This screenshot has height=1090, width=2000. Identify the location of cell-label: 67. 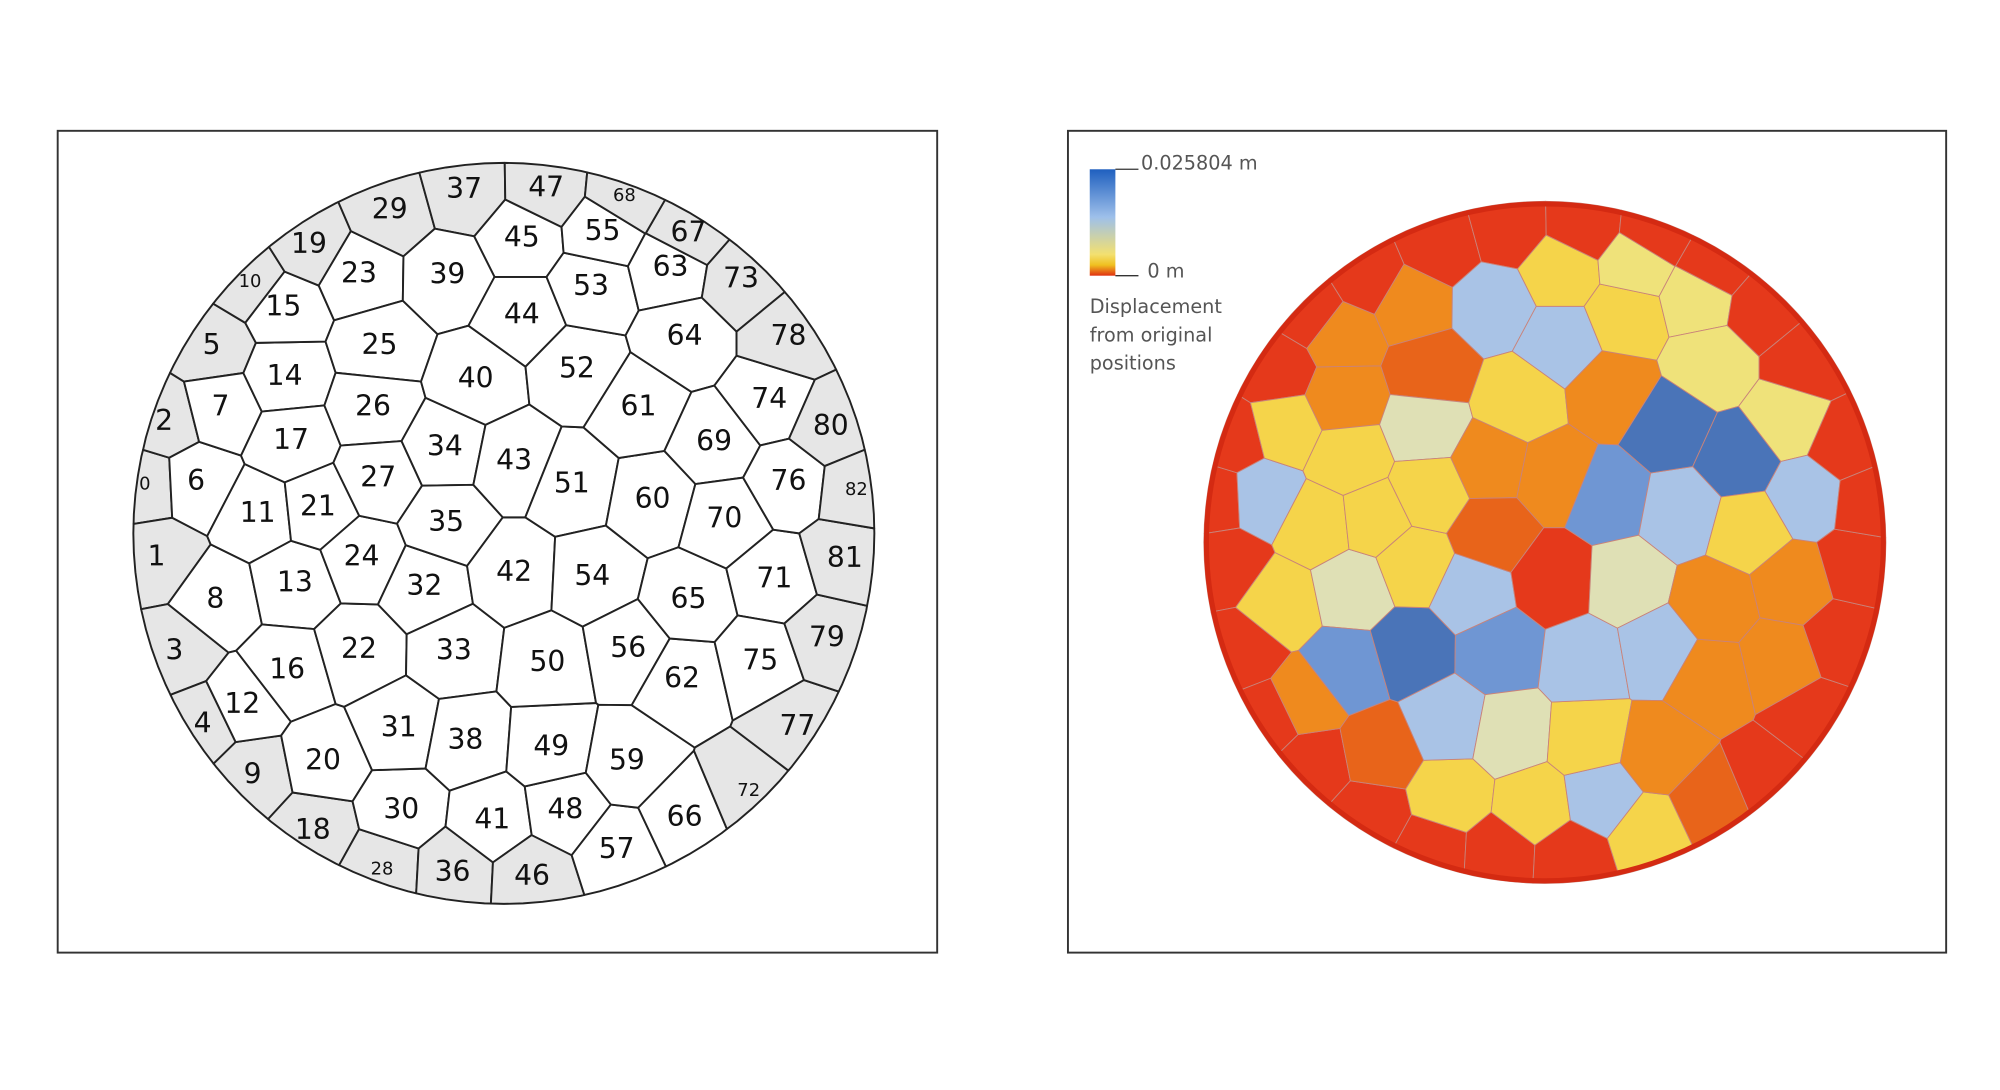
(689, 231).